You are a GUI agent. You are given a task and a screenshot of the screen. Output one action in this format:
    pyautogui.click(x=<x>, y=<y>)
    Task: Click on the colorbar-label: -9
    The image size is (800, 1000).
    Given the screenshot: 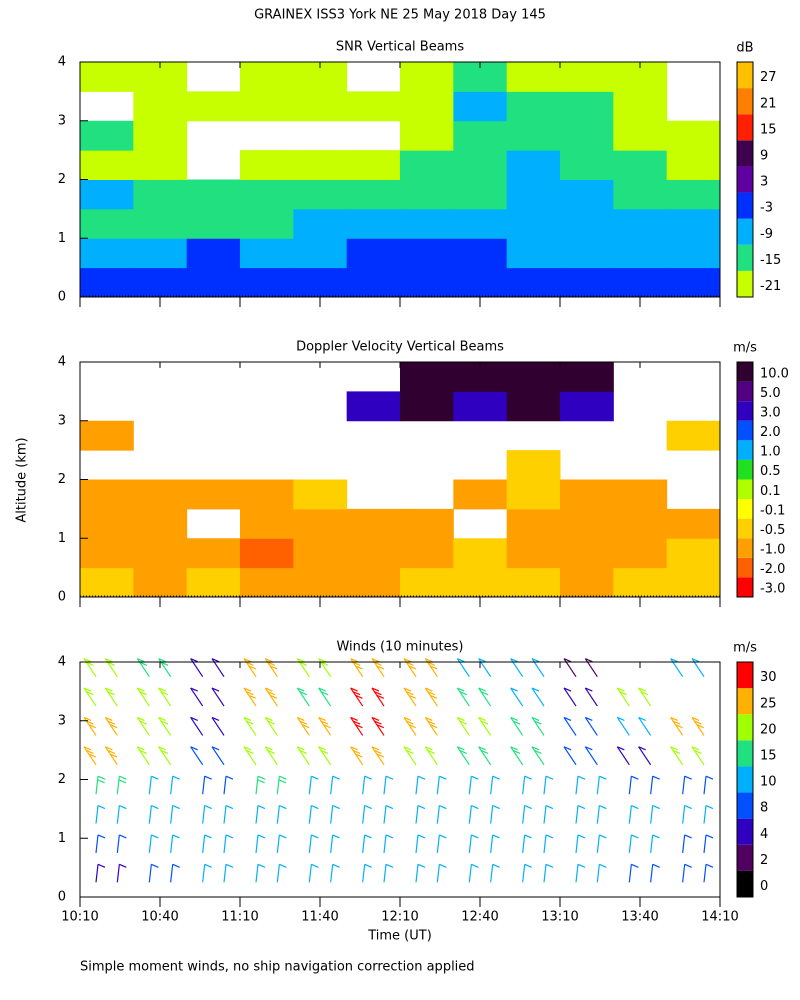 What is the action you would take?
    pyautogui.click(x=766, y=234)
    